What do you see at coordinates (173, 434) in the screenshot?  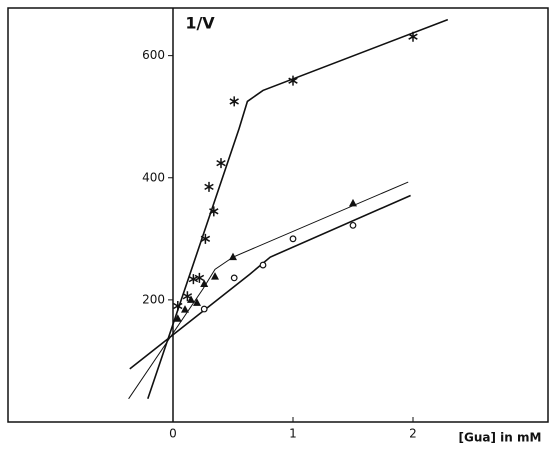 I see `x-tick-label: 0` at bounding box center [173, 434].